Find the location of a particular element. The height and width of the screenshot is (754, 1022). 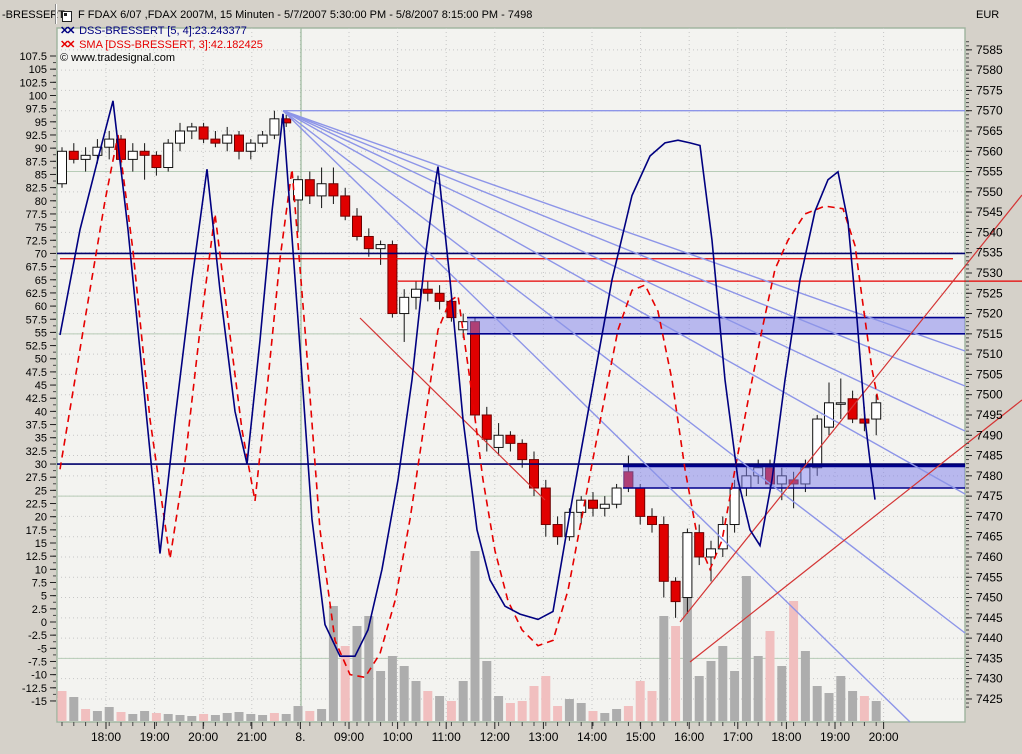

svg-text: 7515 is located at coordinates (989, 334).